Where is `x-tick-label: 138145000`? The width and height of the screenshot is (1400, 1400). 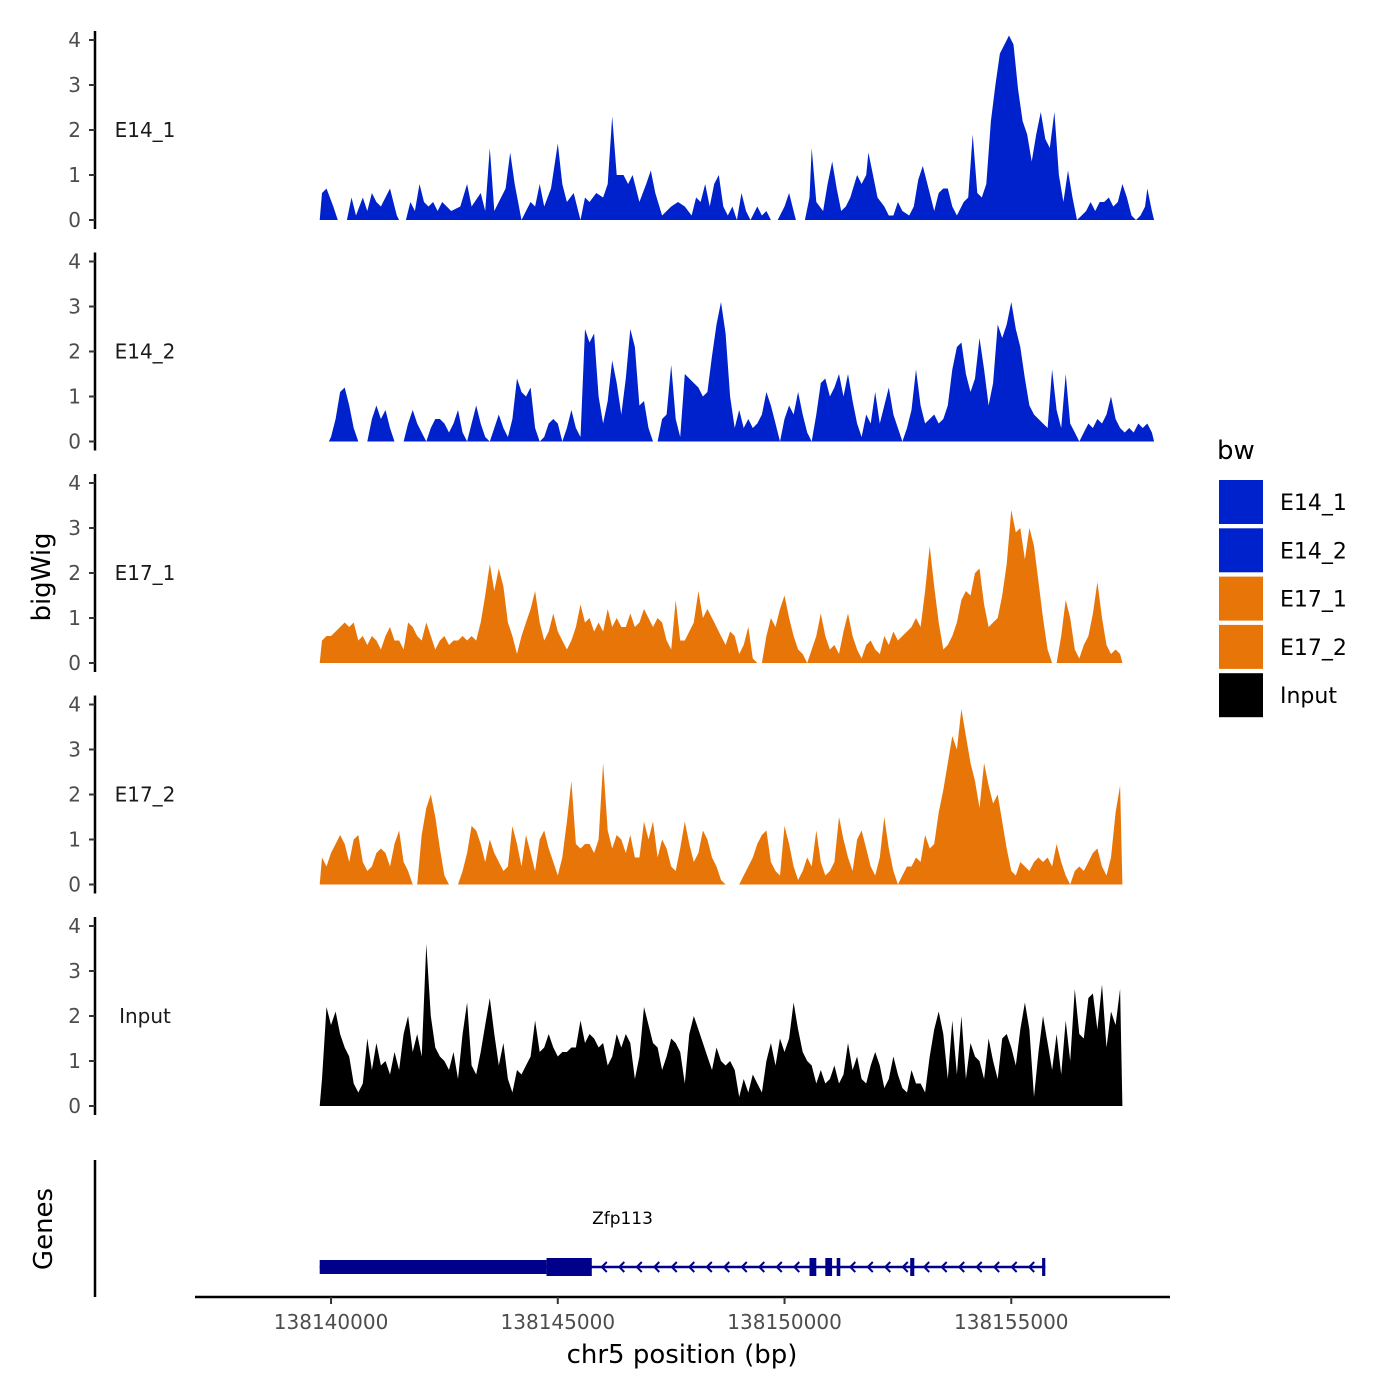
x-tick-label: 138145000 is located at coordinates (558, 1322).